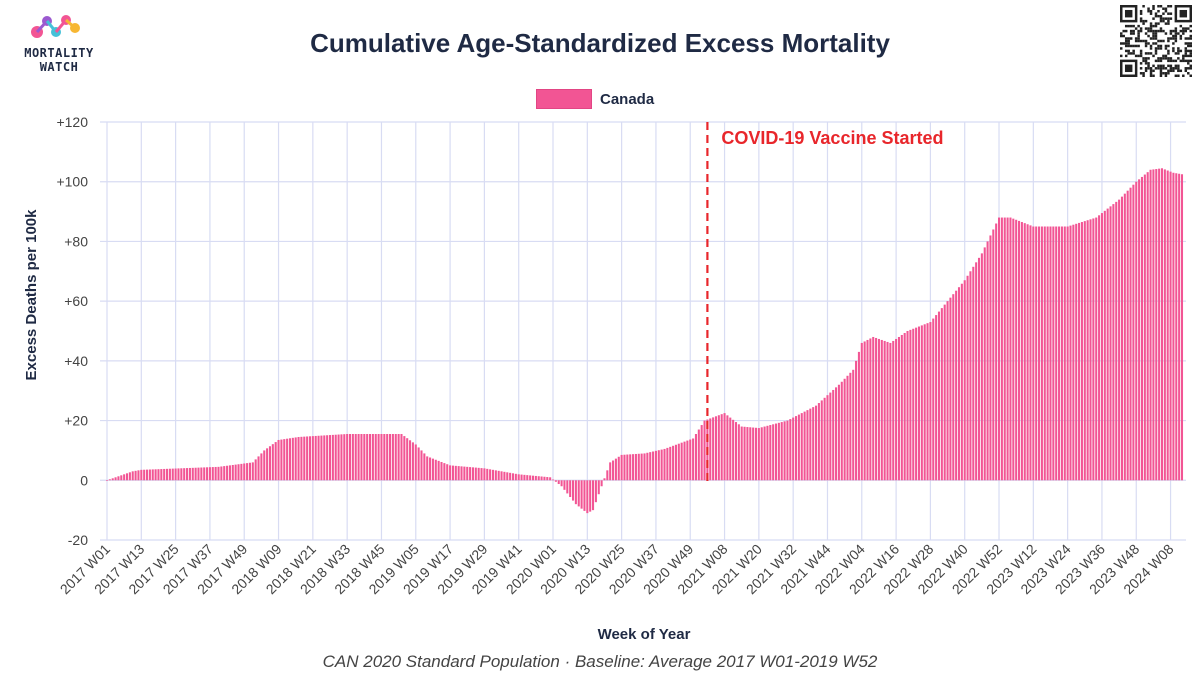  What do you see at coordinates (824, 303) in the screenshot?
I see `annotations: COVID-19 Vaccine Started` at bounding box center [824, 303].